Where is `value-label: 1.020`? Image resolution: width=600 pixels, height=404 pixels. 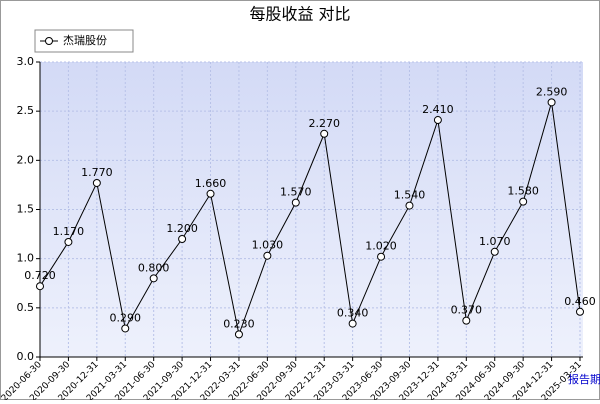 value-label: 1.020 is located at coordinates (381, 246).